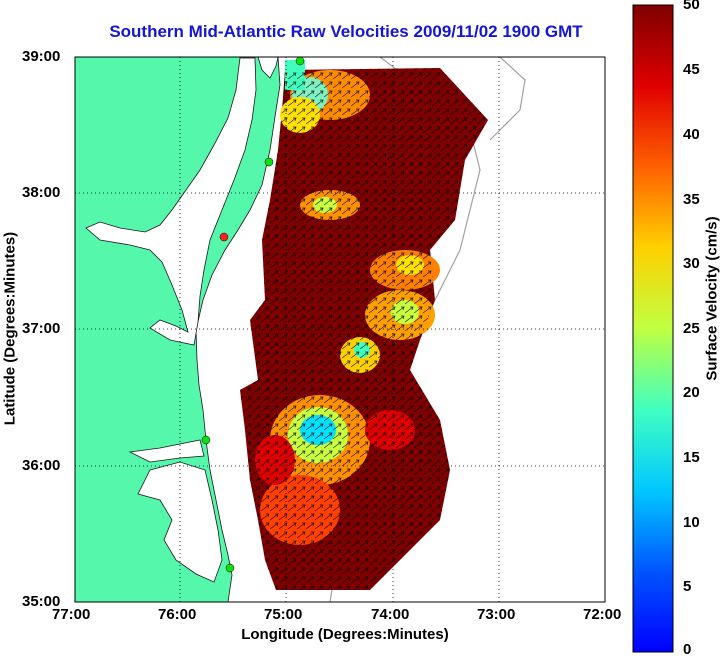 The height and width of the screenshot is (659, 724). What do you see at coordinates (691, 522) in the screenshot?
I see `colorbar-tick: 10` at bounding box center [691, 522].